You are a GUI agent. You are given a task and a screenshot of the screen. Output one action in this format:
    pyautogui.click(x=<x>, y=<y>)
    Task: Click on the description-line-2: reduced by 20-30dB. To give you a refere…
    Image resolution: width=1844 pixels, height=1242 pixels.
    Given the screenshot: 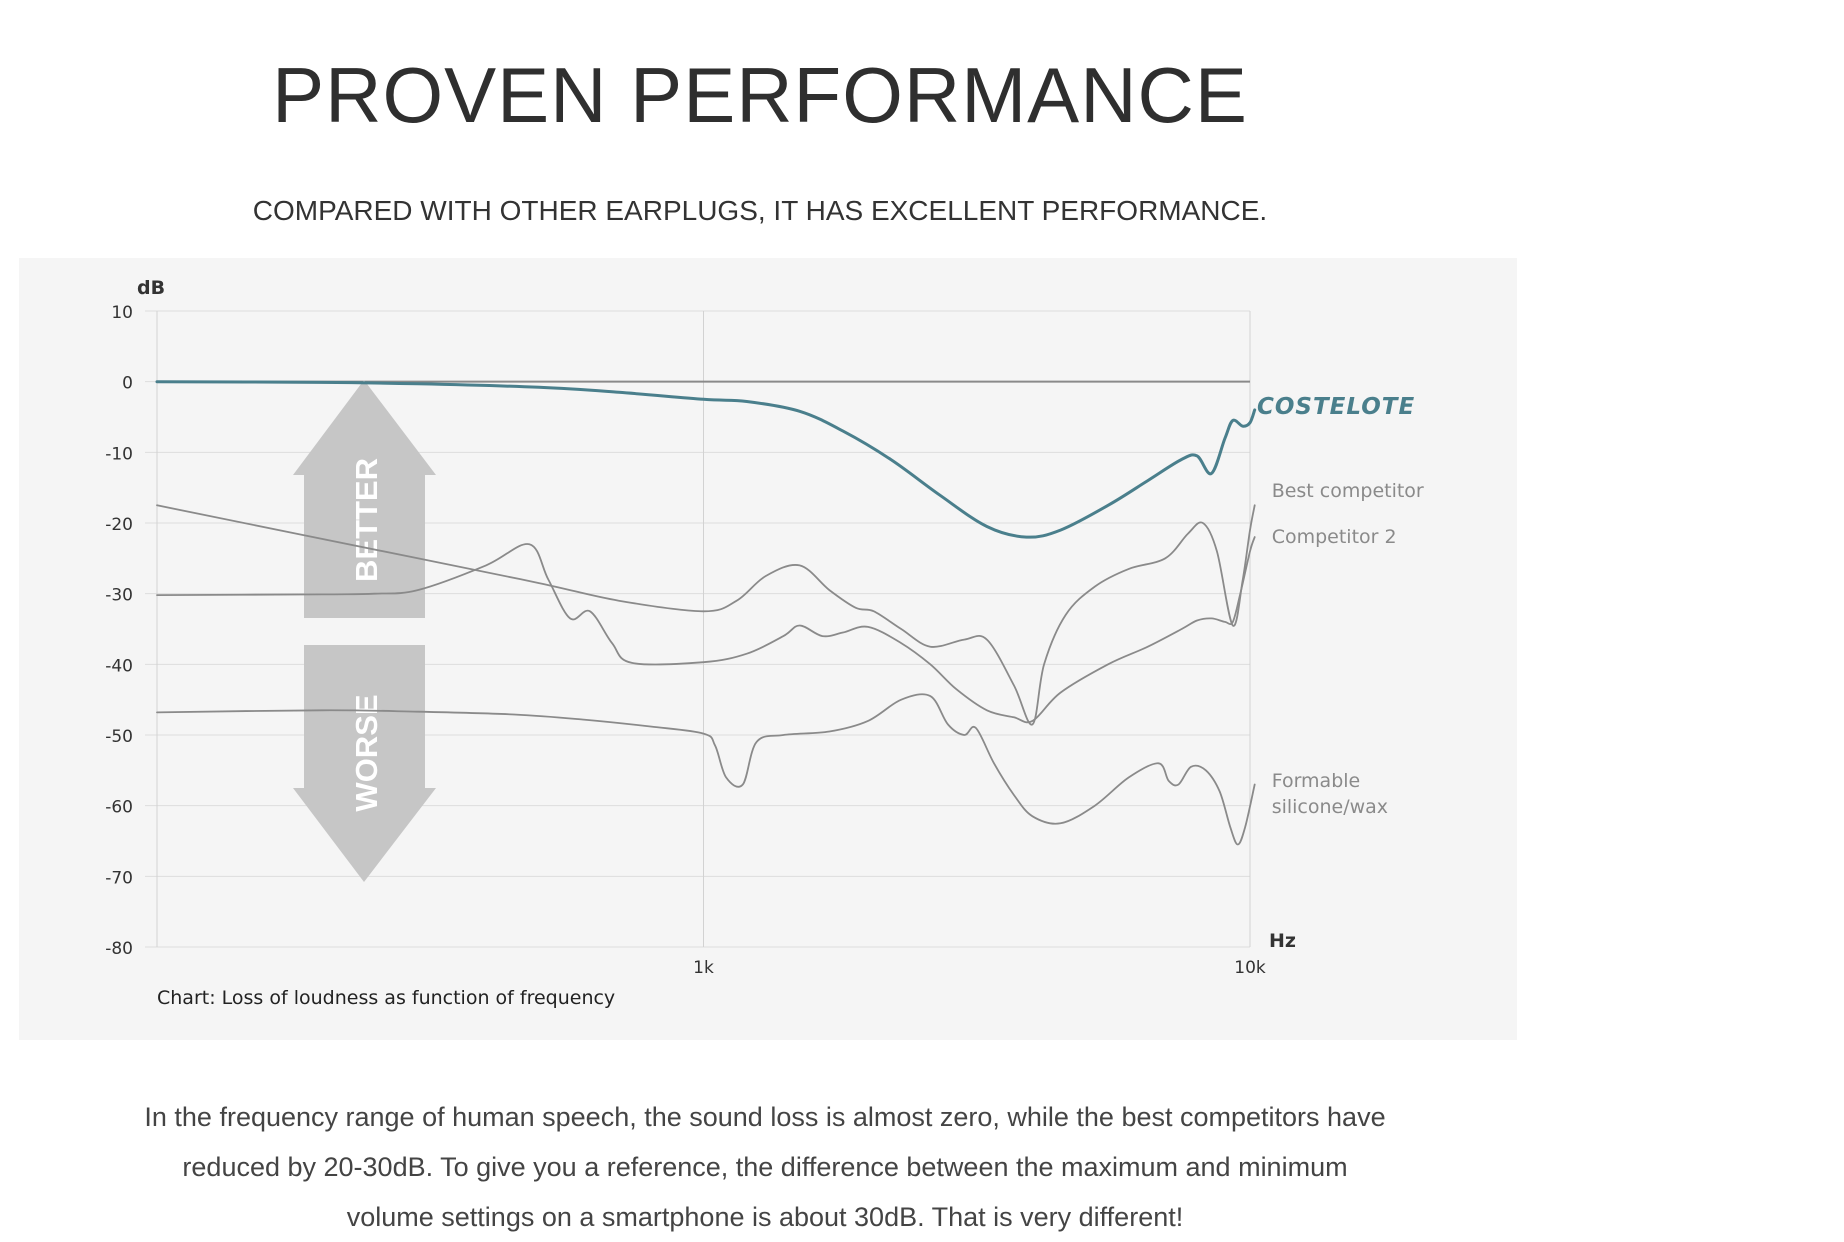 What is the action you would take?
    pyautogui.click(x=765, y=1167)
    